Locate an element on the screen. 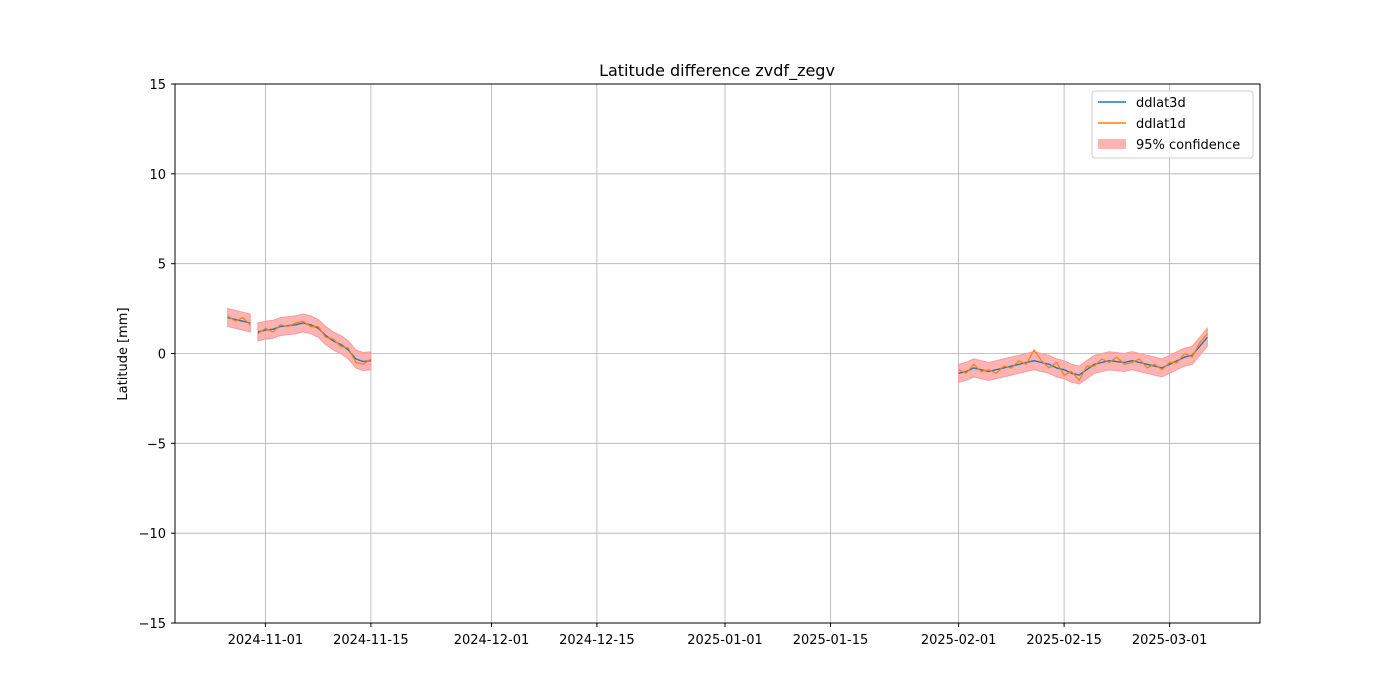 The height and width of the screenshot is (700, 1400). y-tick-label: −10 is located at coordinates (152, 534).